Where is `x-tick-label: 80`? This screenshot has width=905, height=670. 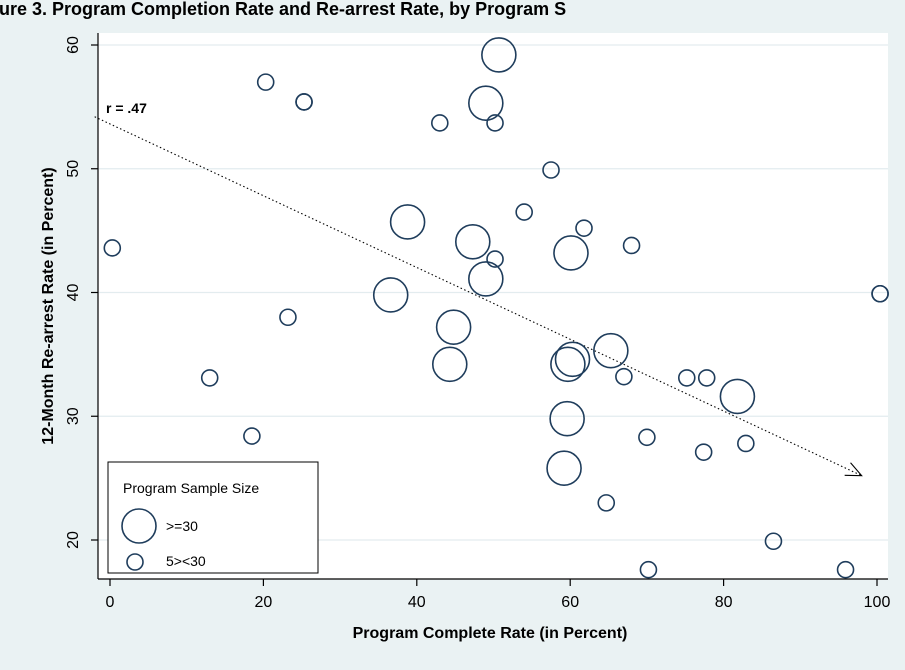
x-tick-label: 80 is located at coordinates (724, 602).